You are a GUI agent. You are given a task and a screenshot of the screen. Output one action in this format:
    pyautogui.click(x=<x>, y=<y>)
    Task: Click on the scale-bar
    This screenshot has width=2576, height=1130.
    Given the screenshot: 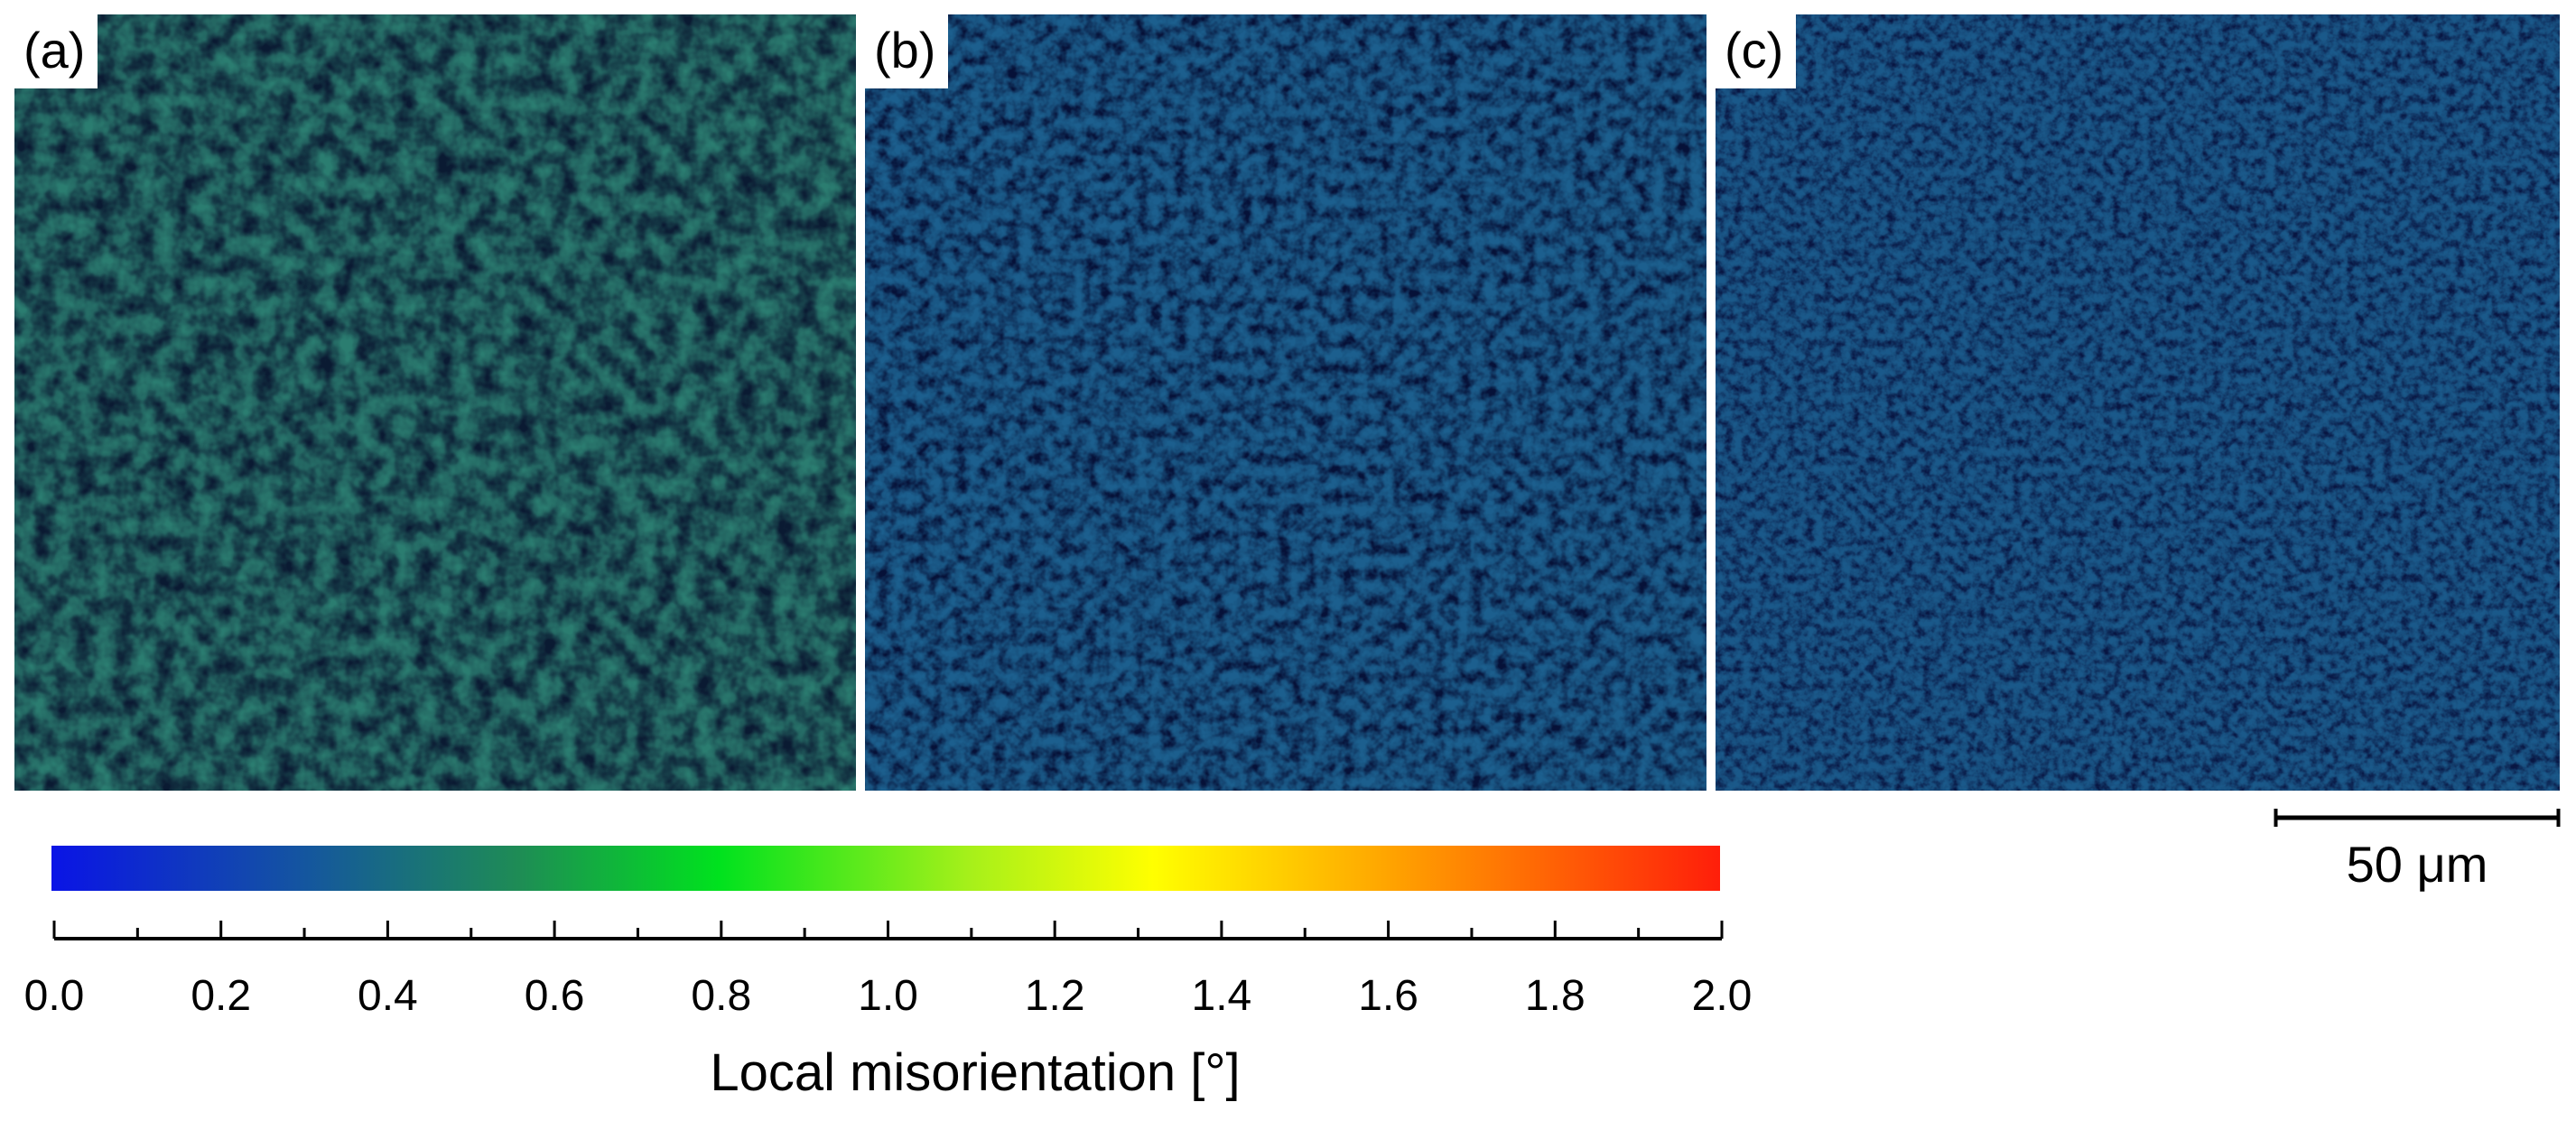 What is the action you would take?
    pyautogui.click(x=2417, y=818)
    